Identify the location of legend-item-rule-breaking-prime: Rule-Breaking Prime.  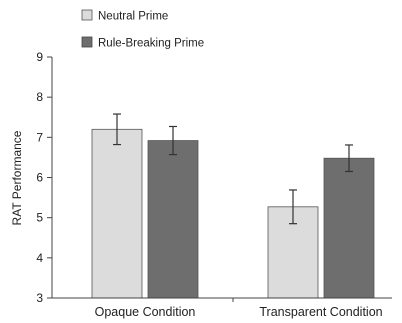
(142, 43).